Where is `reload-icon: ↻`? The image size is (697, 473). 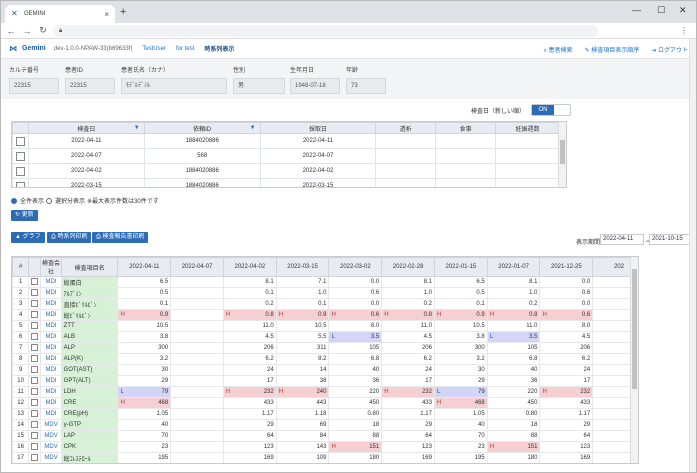
reload-icon: ↻ is located at coordinates (43, 30).